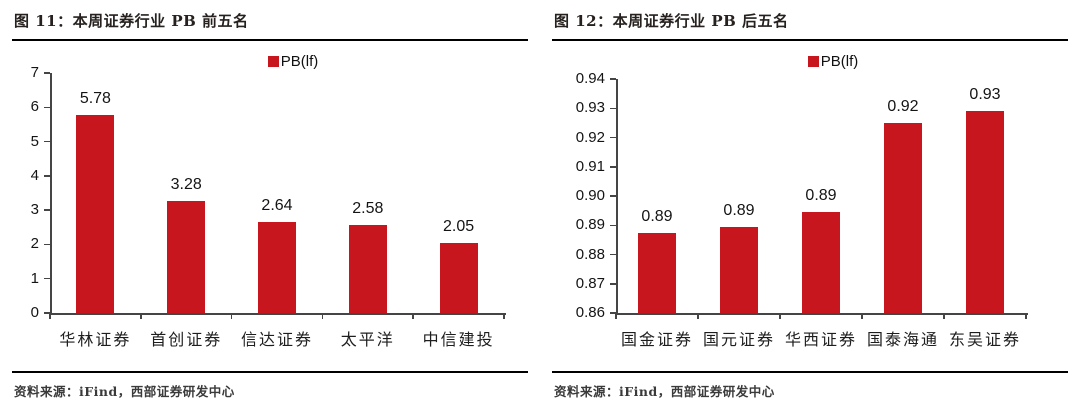 The width and height of the screenshot is (1080, 412). Describe the element at coordinates (34, 278) in the screenshot. I see `y-tick-label: 1` at that location.